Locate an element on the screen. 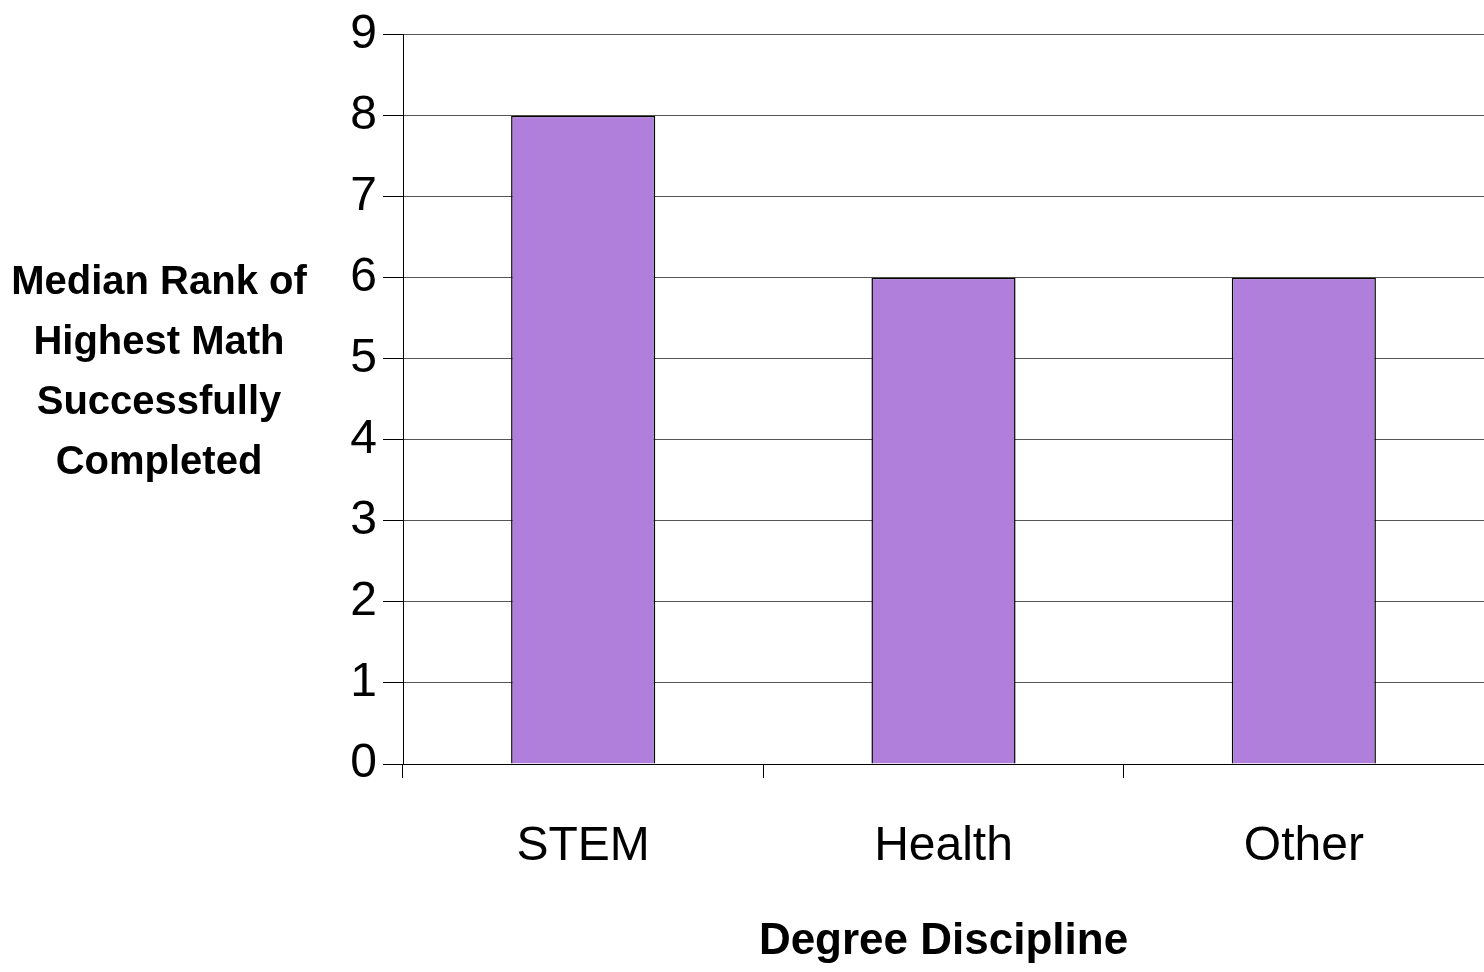 This screenshot has height=972, width=1484. y-tick-label: 7 is located at coordinates (363, 194).